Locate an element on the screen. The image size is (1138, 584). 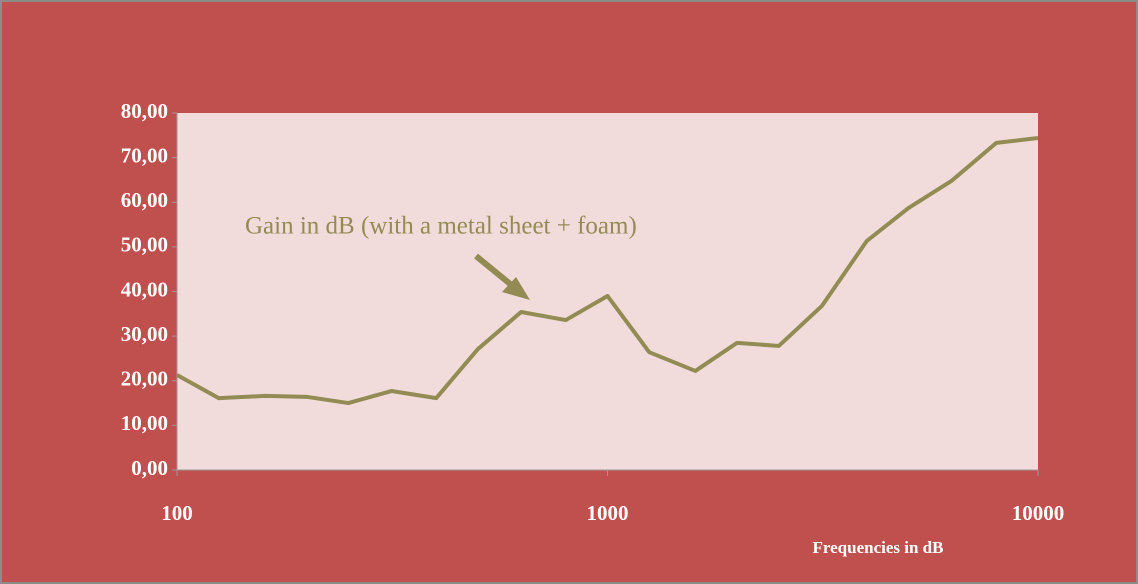
y-tick-label: 50,00 is located at coordinates (144, 245).